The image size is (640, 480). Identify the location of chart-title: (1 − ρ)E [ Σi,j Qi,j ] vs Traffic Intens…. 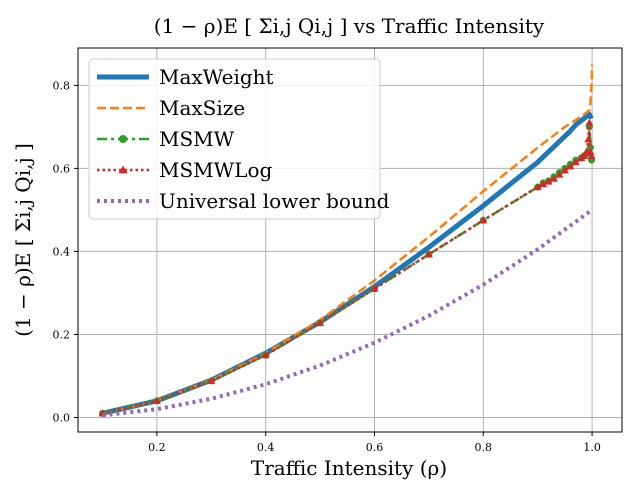
(349, 26).